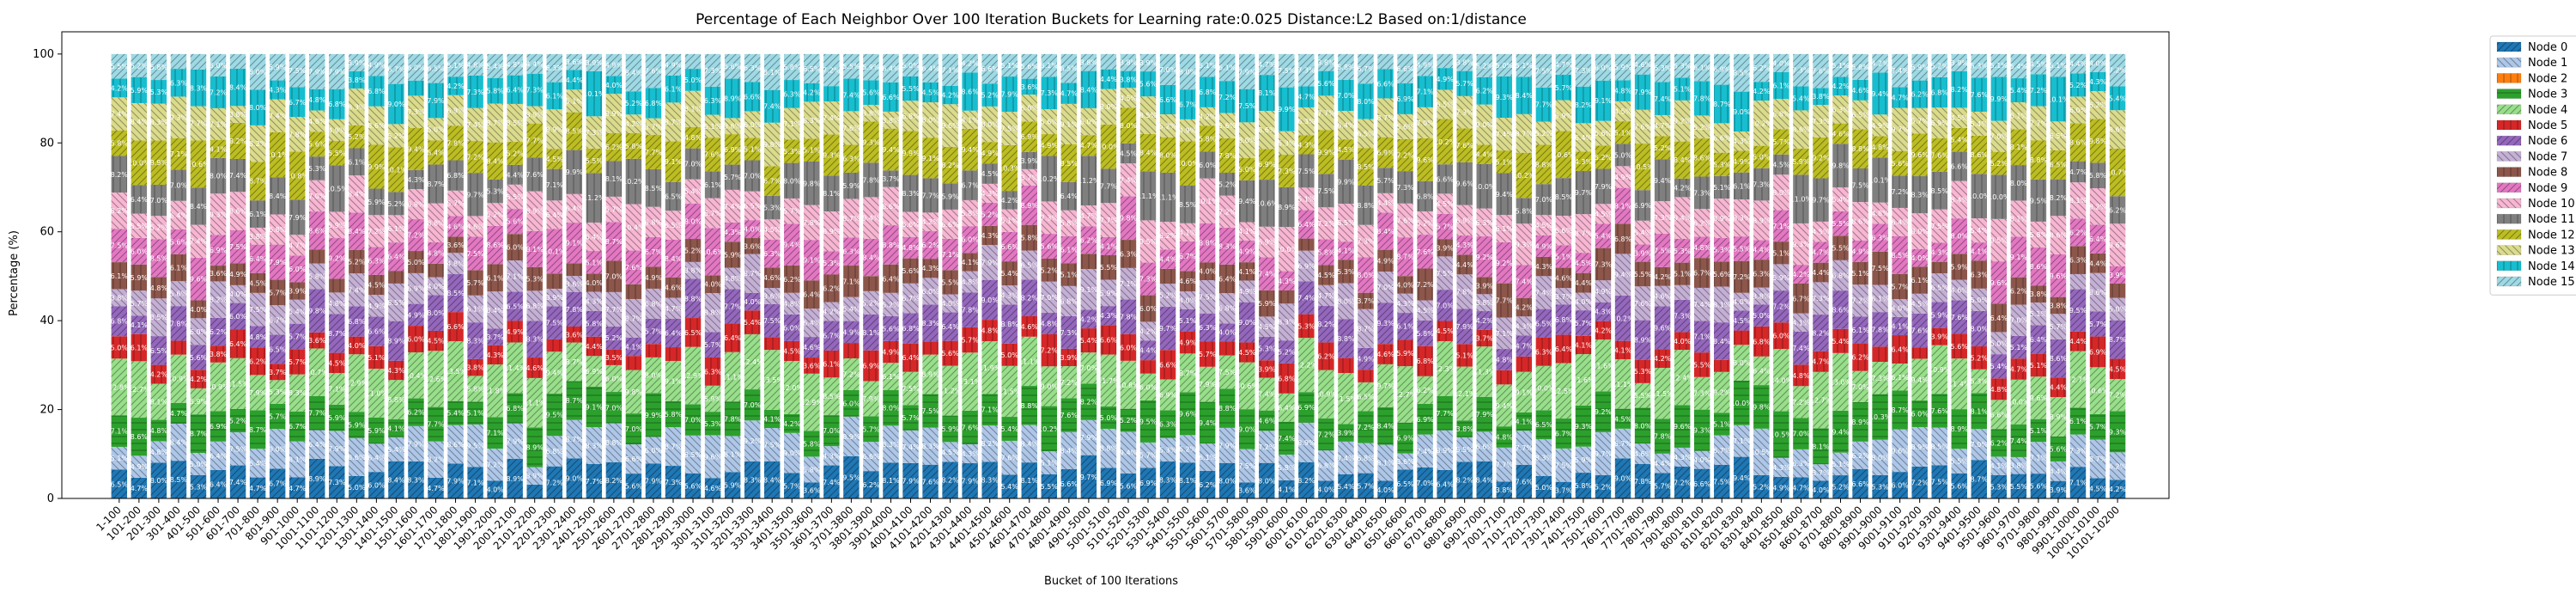  Describe the element at coordinates (516, 65) in the screenshot. I see `bar-value-label: 4.8%` at that location.